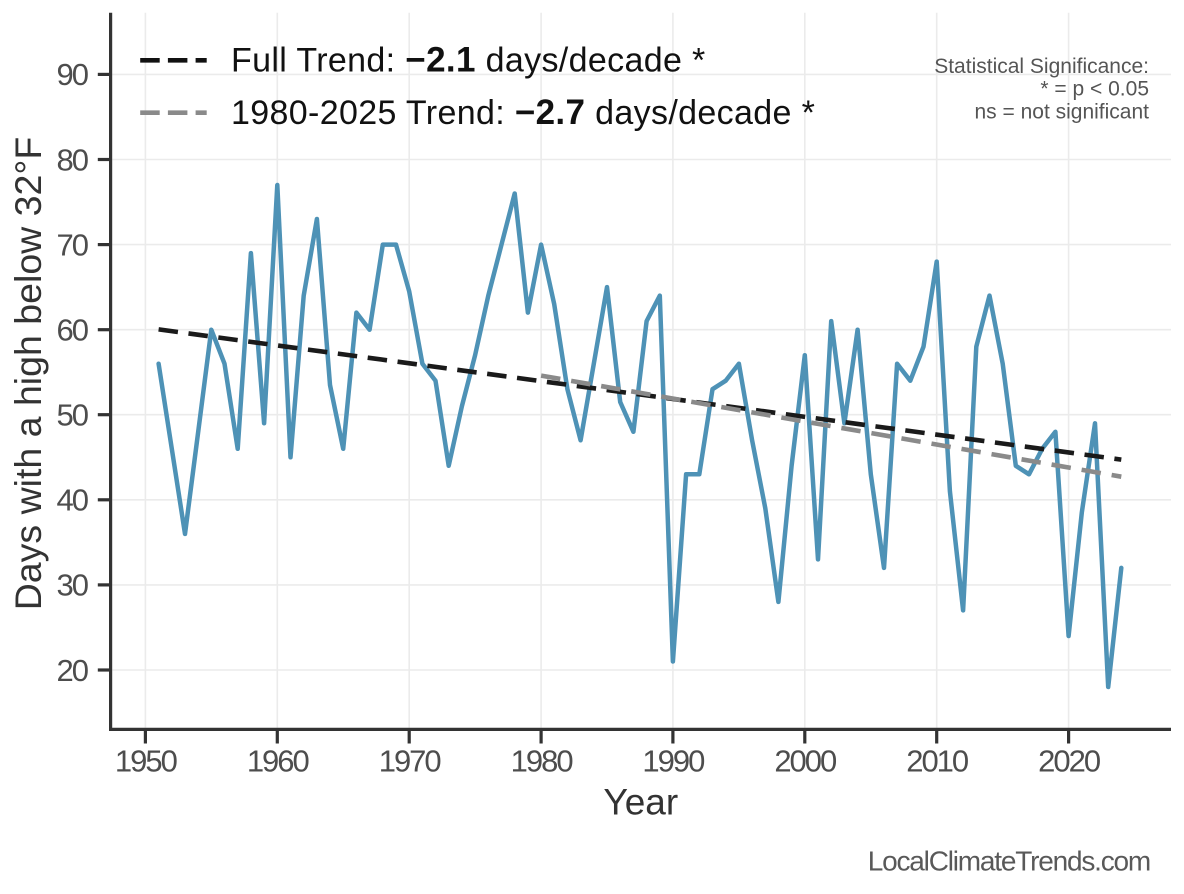  What do you see at coordinates (1094, 89) in the screenshot?
I see `svg-text: * = p < 0.05` at bounding box center [1094, 89].